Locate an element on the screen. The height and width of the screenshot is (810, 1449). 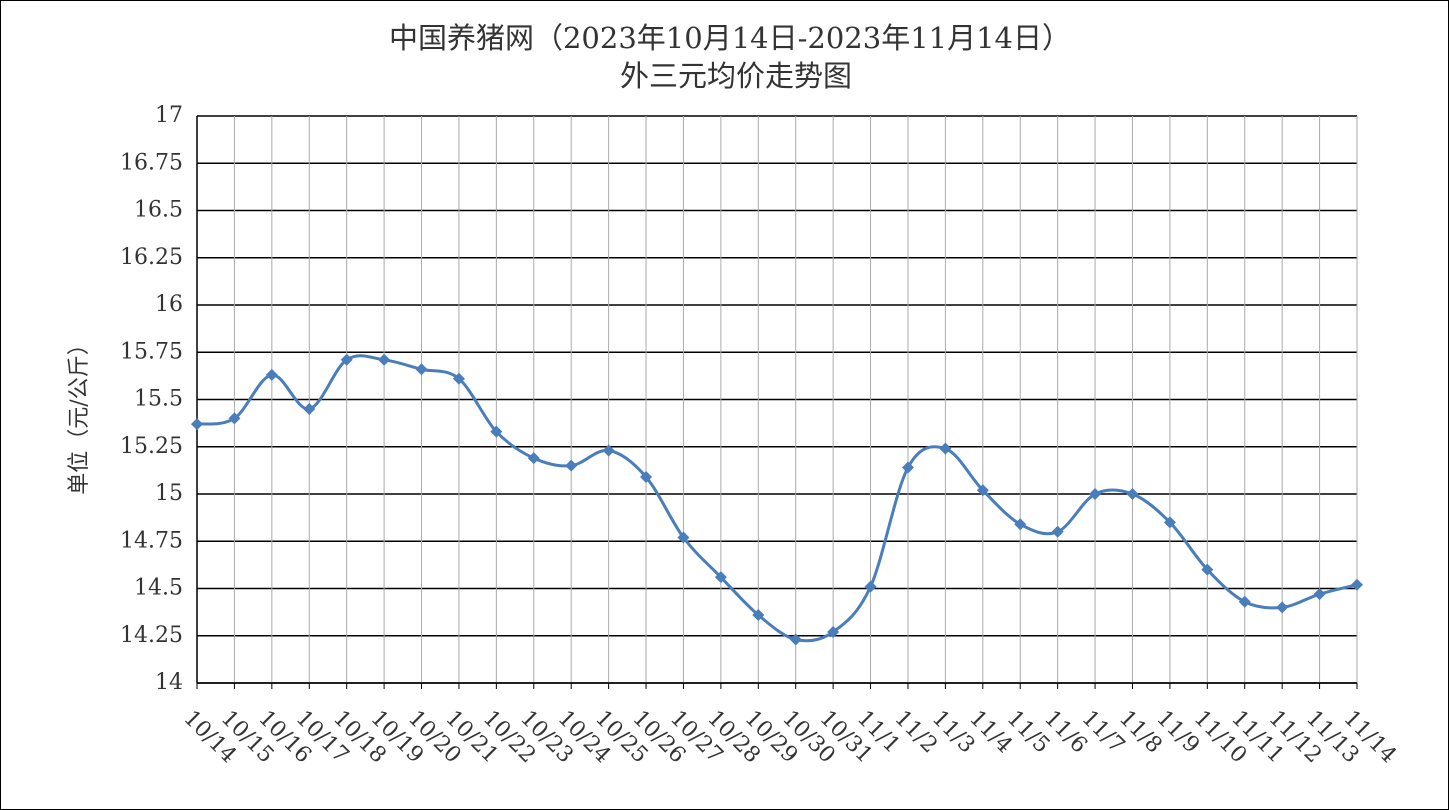
chart-title: 中国养猪网（2023年10月14日-2023年11月14日） is located at coordinates (730, 38).